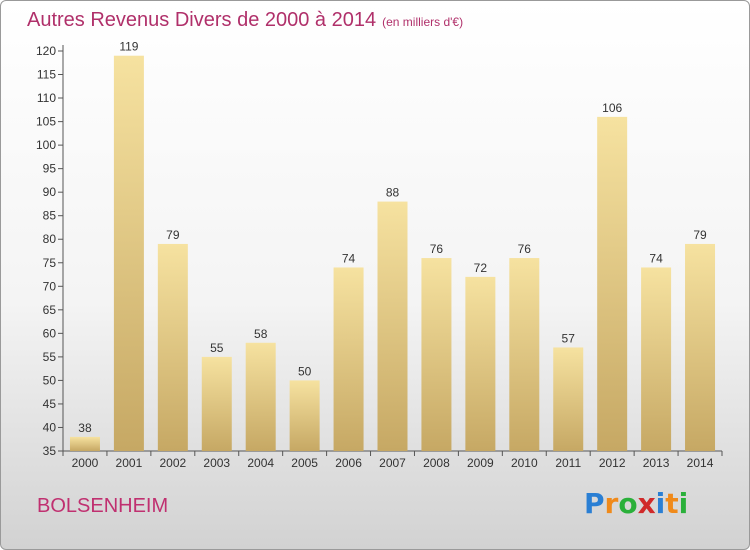  I want to click on x-tick-label: 2012, so click(612, 463).